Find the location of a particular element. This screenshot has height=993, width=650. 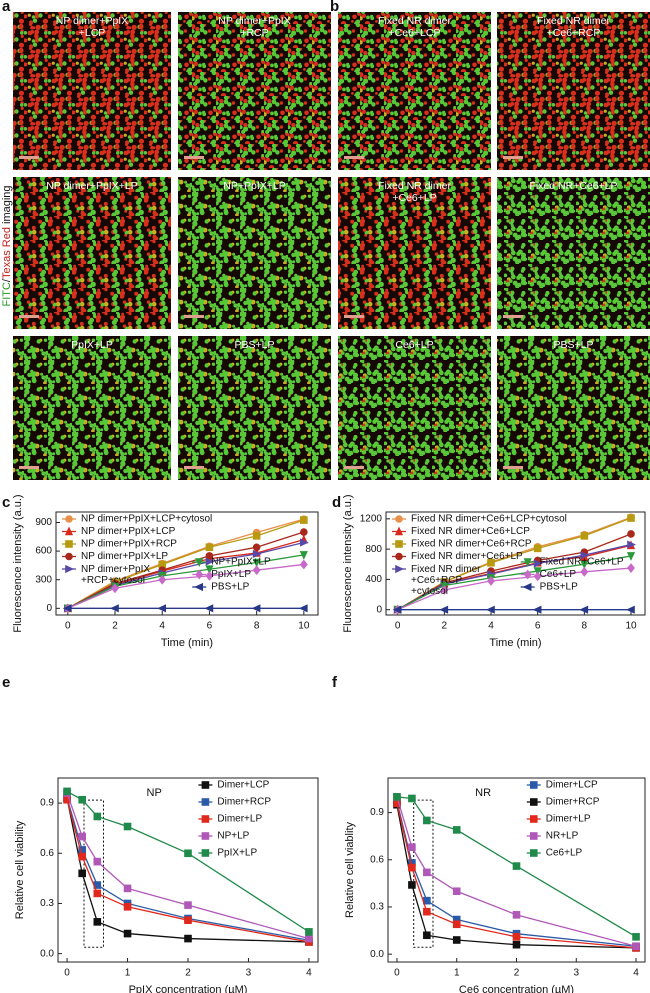

legend-label: NP dimer+PpIX+RCP is located at coordinates (129, 544).